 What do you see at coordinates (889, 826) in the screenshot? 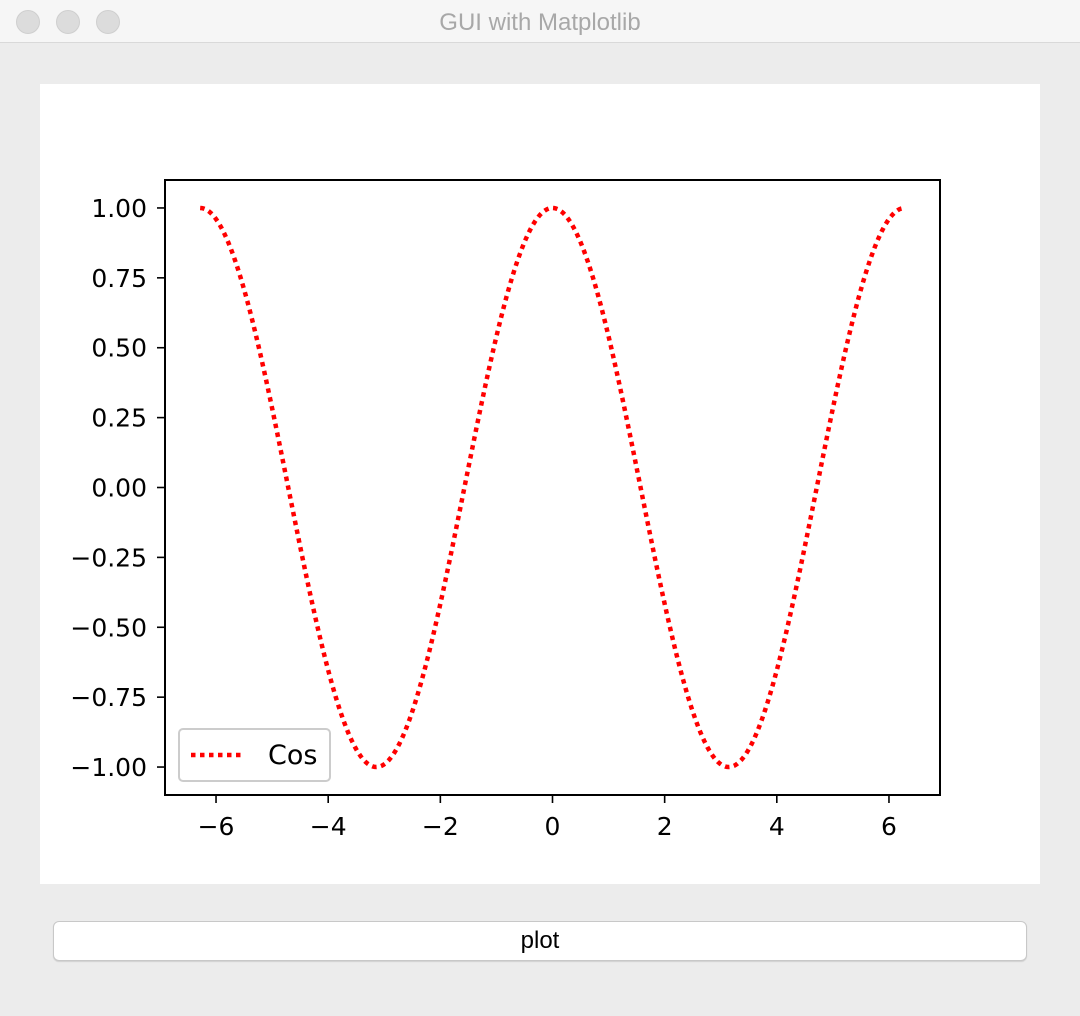
I see `x-tick-label: 6` at bounding box center [889, 826].